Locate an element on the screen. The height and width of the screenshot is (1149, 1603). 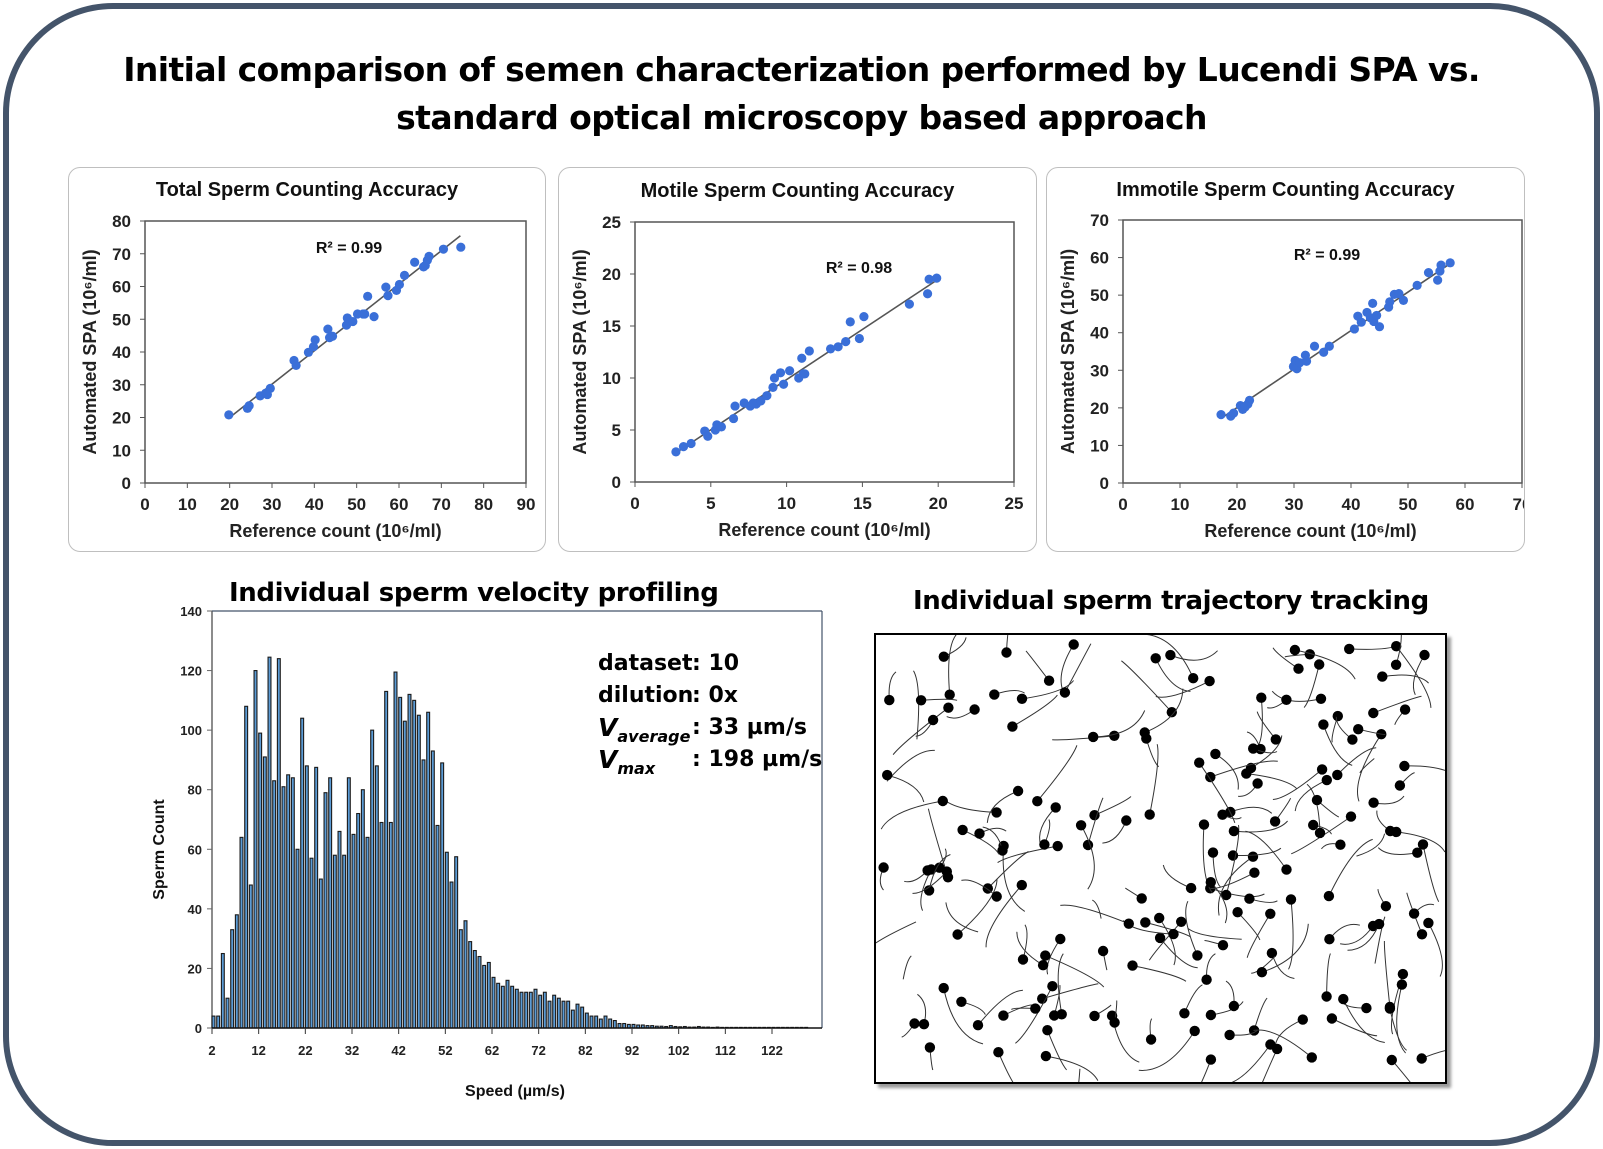
y-tick-label: 0 is located at coordinates (1104, 483).